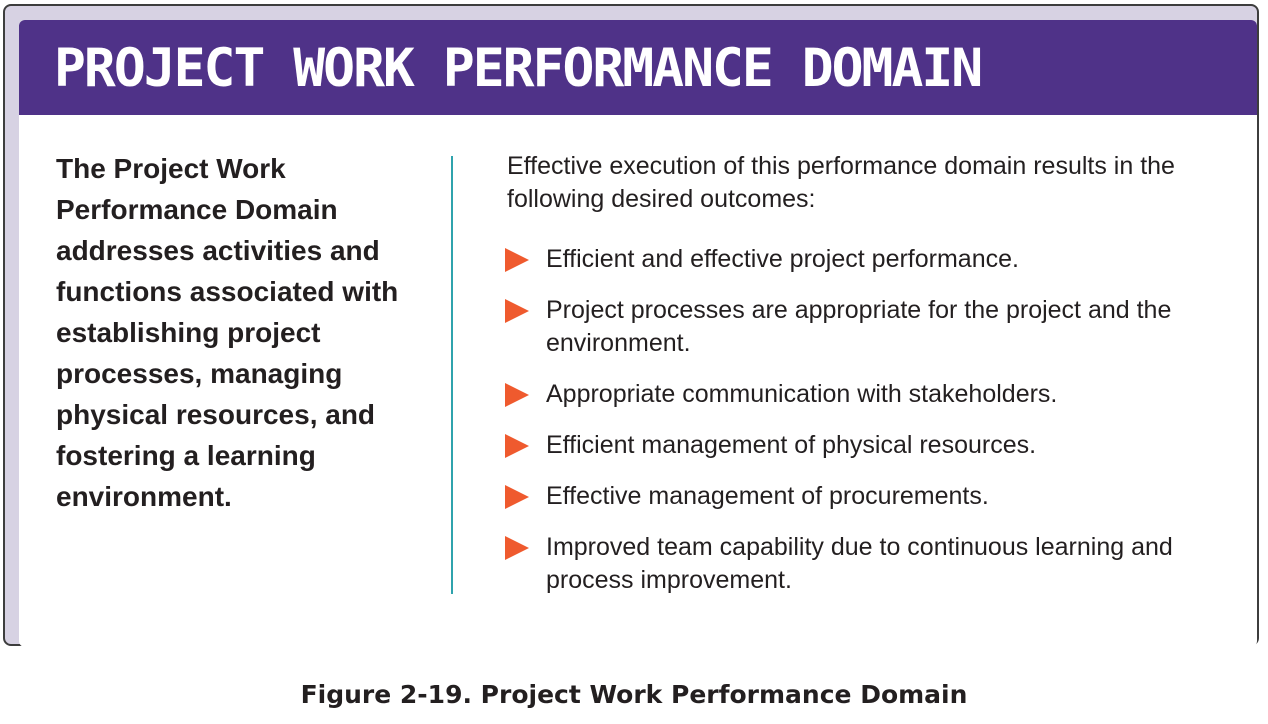  Describe the element at coordinates (767, 496) in the screenshot. I see `outcome-text: Effective management of procurements.` at that location.